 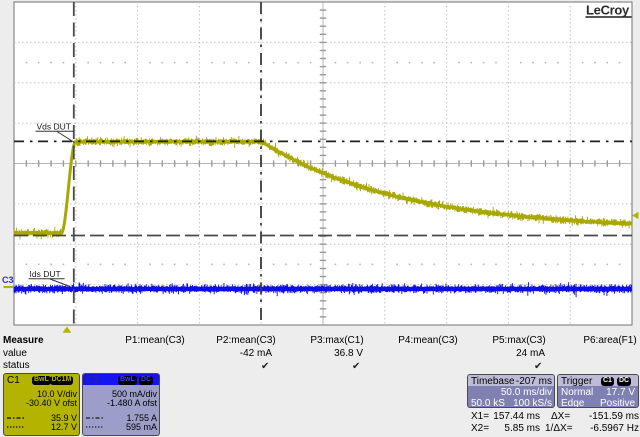 What do you see at coordinates (45, 274) in the screenshot?
I see `svg-text: Ids DUT` at bounding box center [45, 274].